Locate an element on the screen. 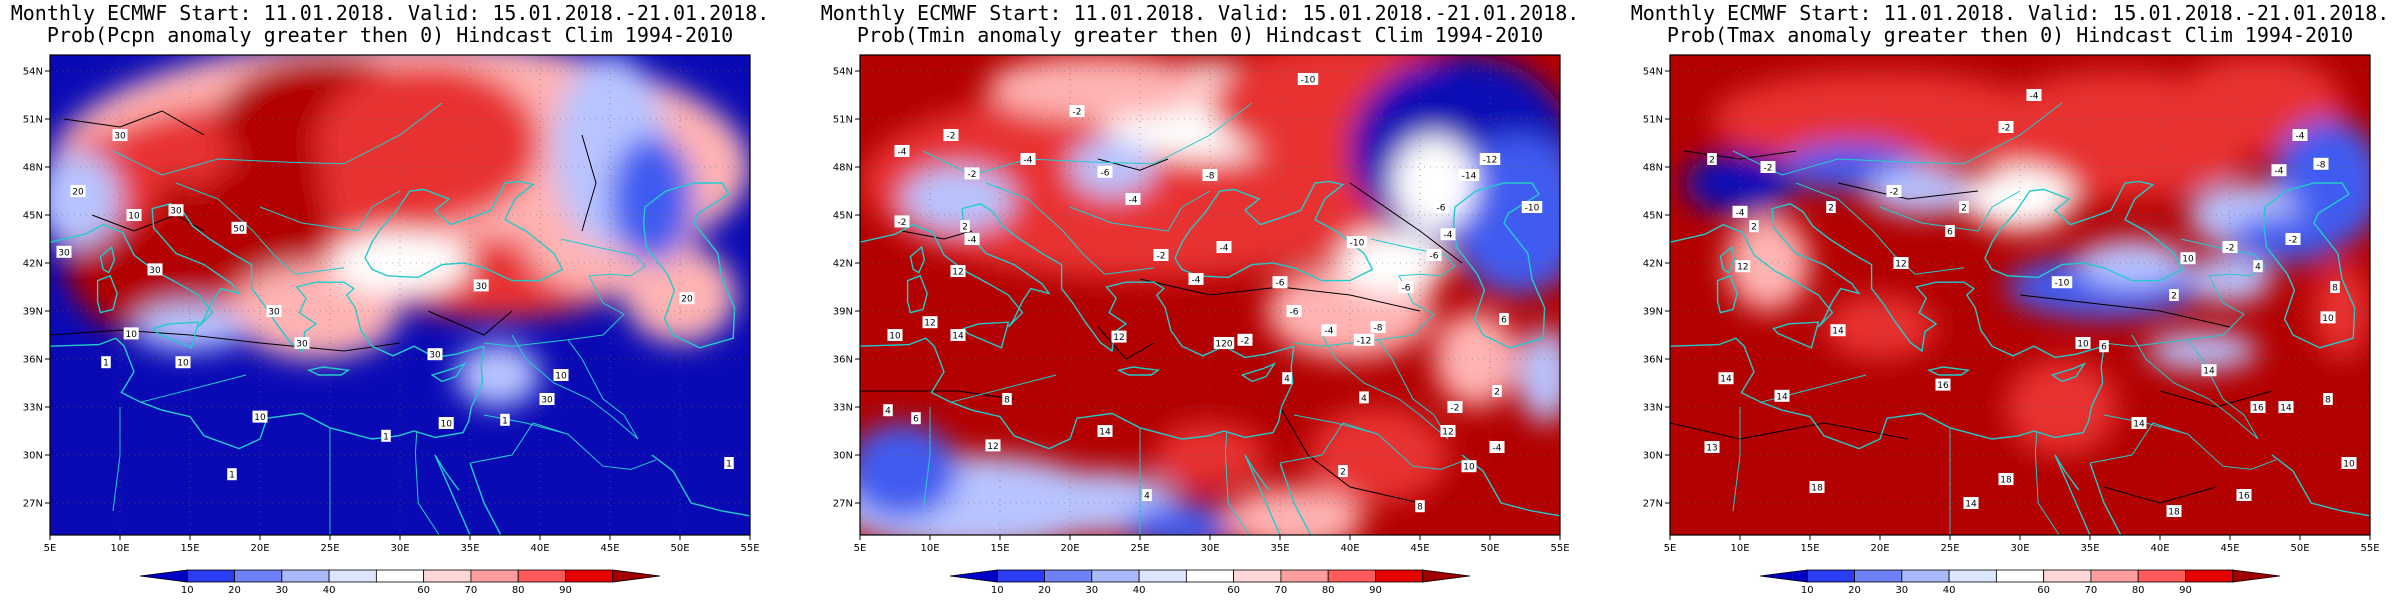 The image size is (2400, 600). contour-label-text: -8 is located at coordinates (2321, 165).